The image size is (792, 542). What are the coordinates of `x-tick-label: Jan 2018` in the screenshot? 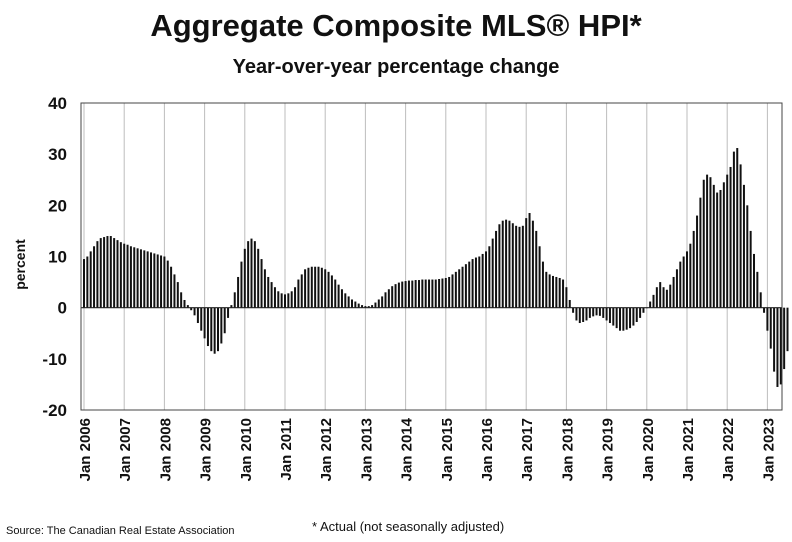 It's located at (567, 449).